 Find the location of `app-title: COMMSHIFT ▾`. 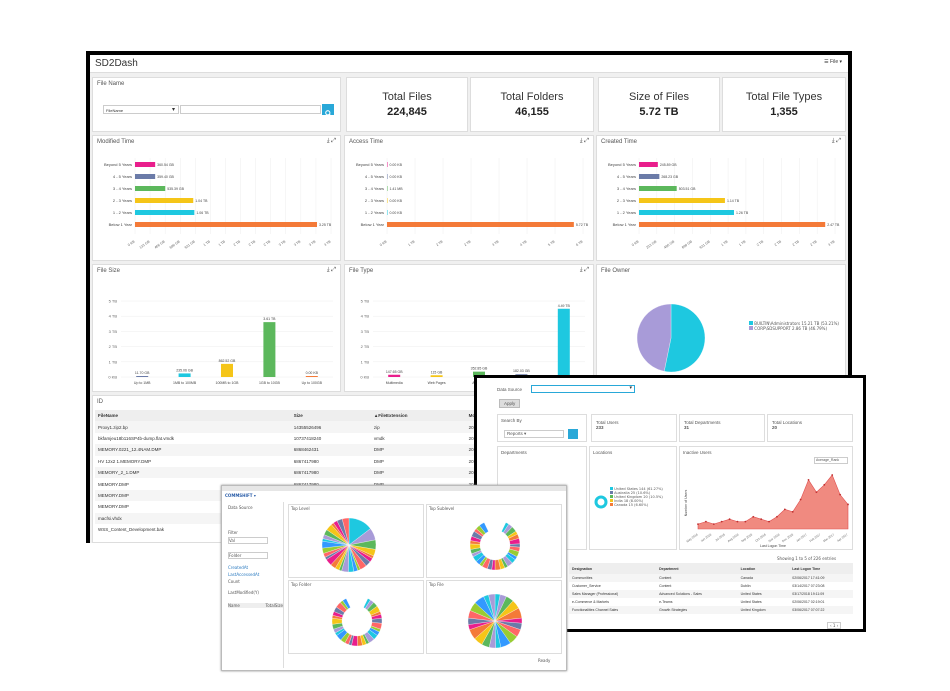

app-title: COMMSHIFT ▾ is located at coordinates (240, 495).